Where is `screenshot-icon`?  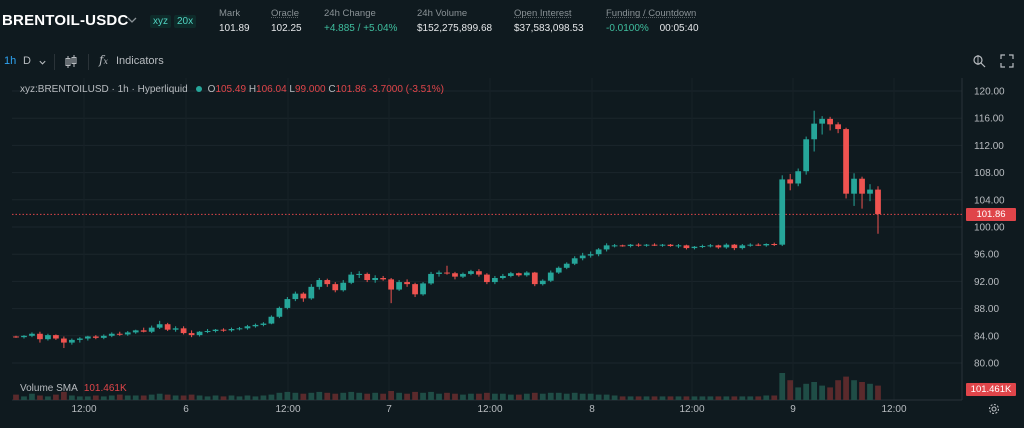
screenshot-icon is located at coordinates (979, 61).